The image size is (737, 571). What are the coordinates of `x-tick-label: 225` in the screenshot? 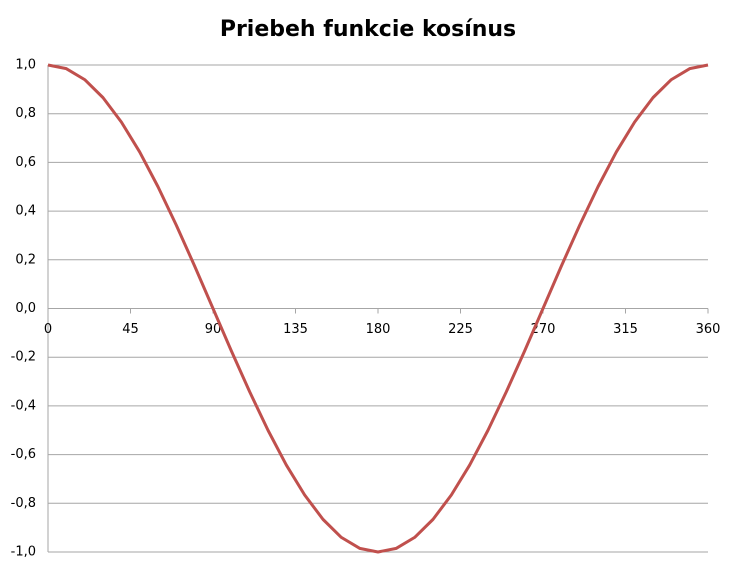 It's located at (460, 329).